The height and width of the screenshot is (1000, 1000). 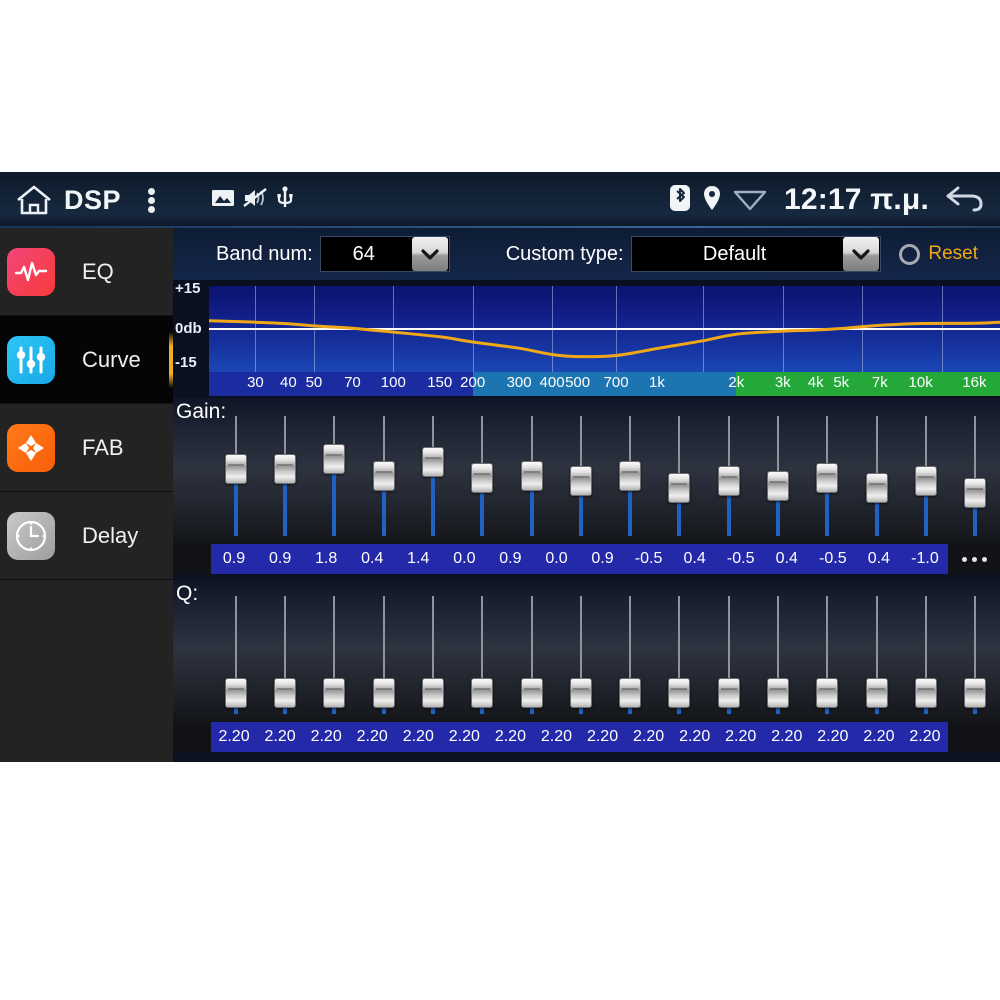 I want to click on value-cell: 0.9, so click(x=280, y=558).